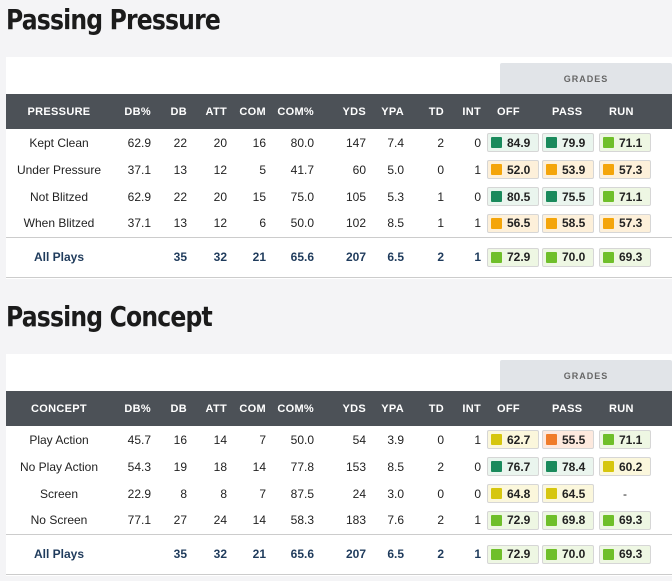  Describe the element at coordinates (574, 439) in the screenshot. I see `grade-value: 55.5` at that location.